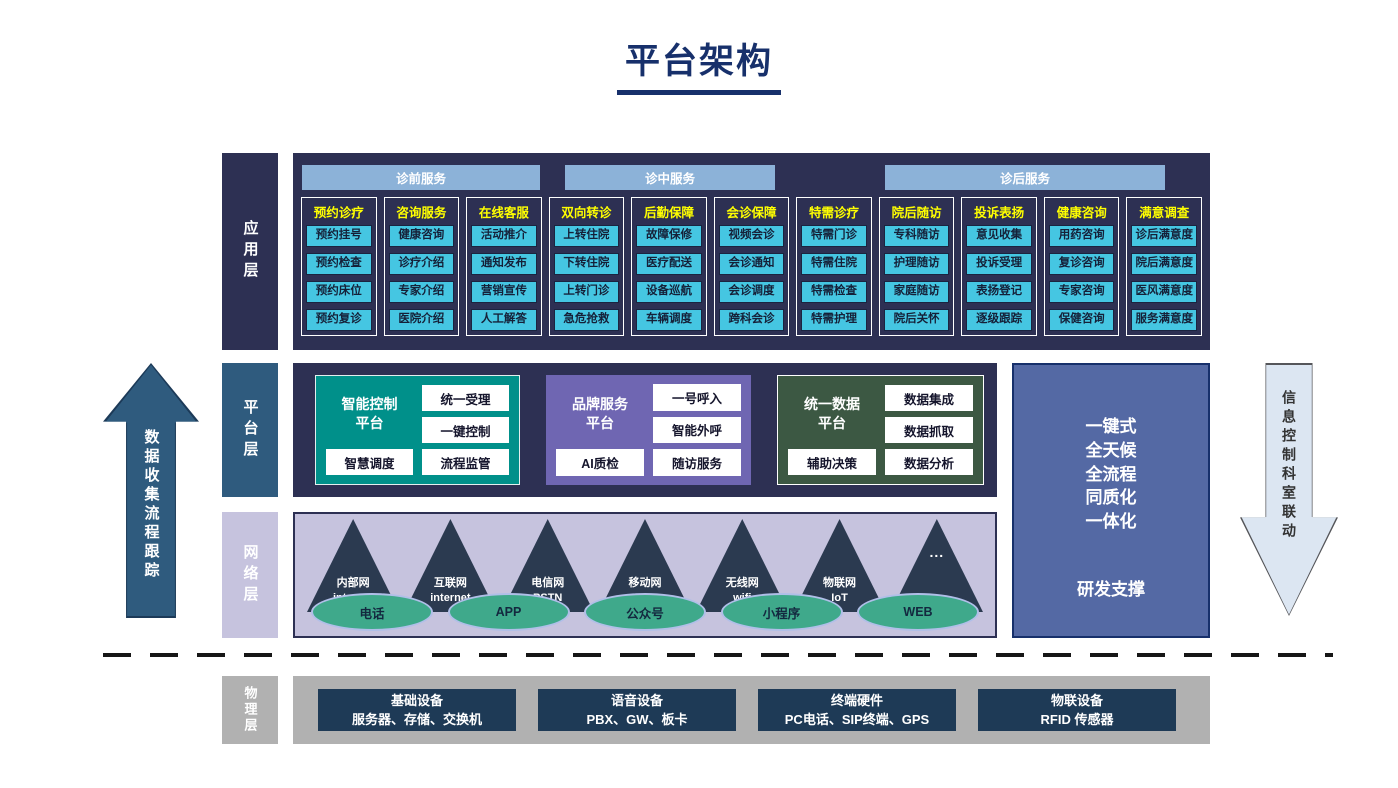 The image size is (1398, 788). What do you see at coordinates (636, 700) in the screenshot?
I see `device-category: 语音设备` at bounding box center [636, 700].